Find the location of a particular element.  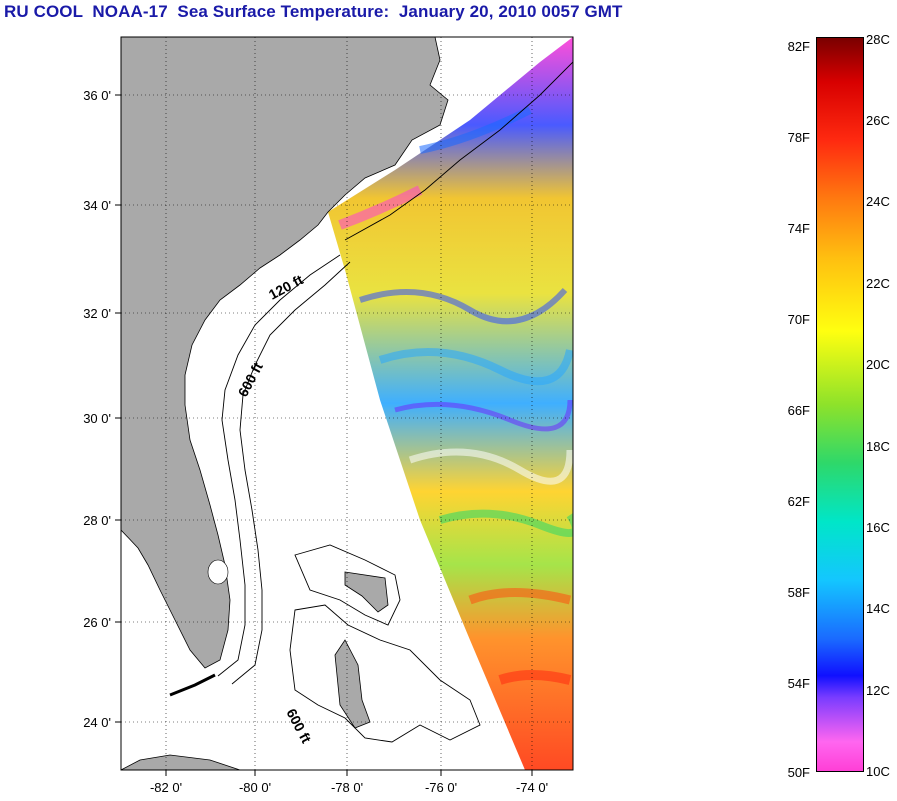

colorbar-f-label: 50F is located at coordinates (798, 772).